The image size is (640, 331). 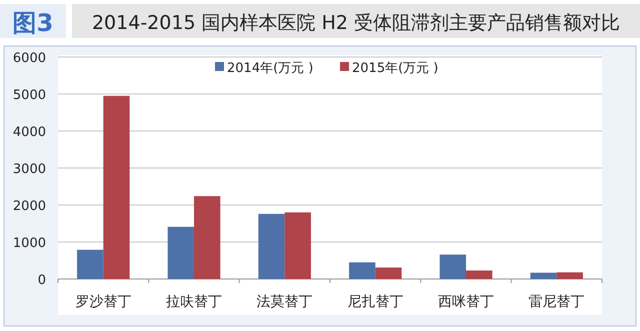 I want to click on x-tick-label: 拉呋替丁, so click(x=194, y=302).